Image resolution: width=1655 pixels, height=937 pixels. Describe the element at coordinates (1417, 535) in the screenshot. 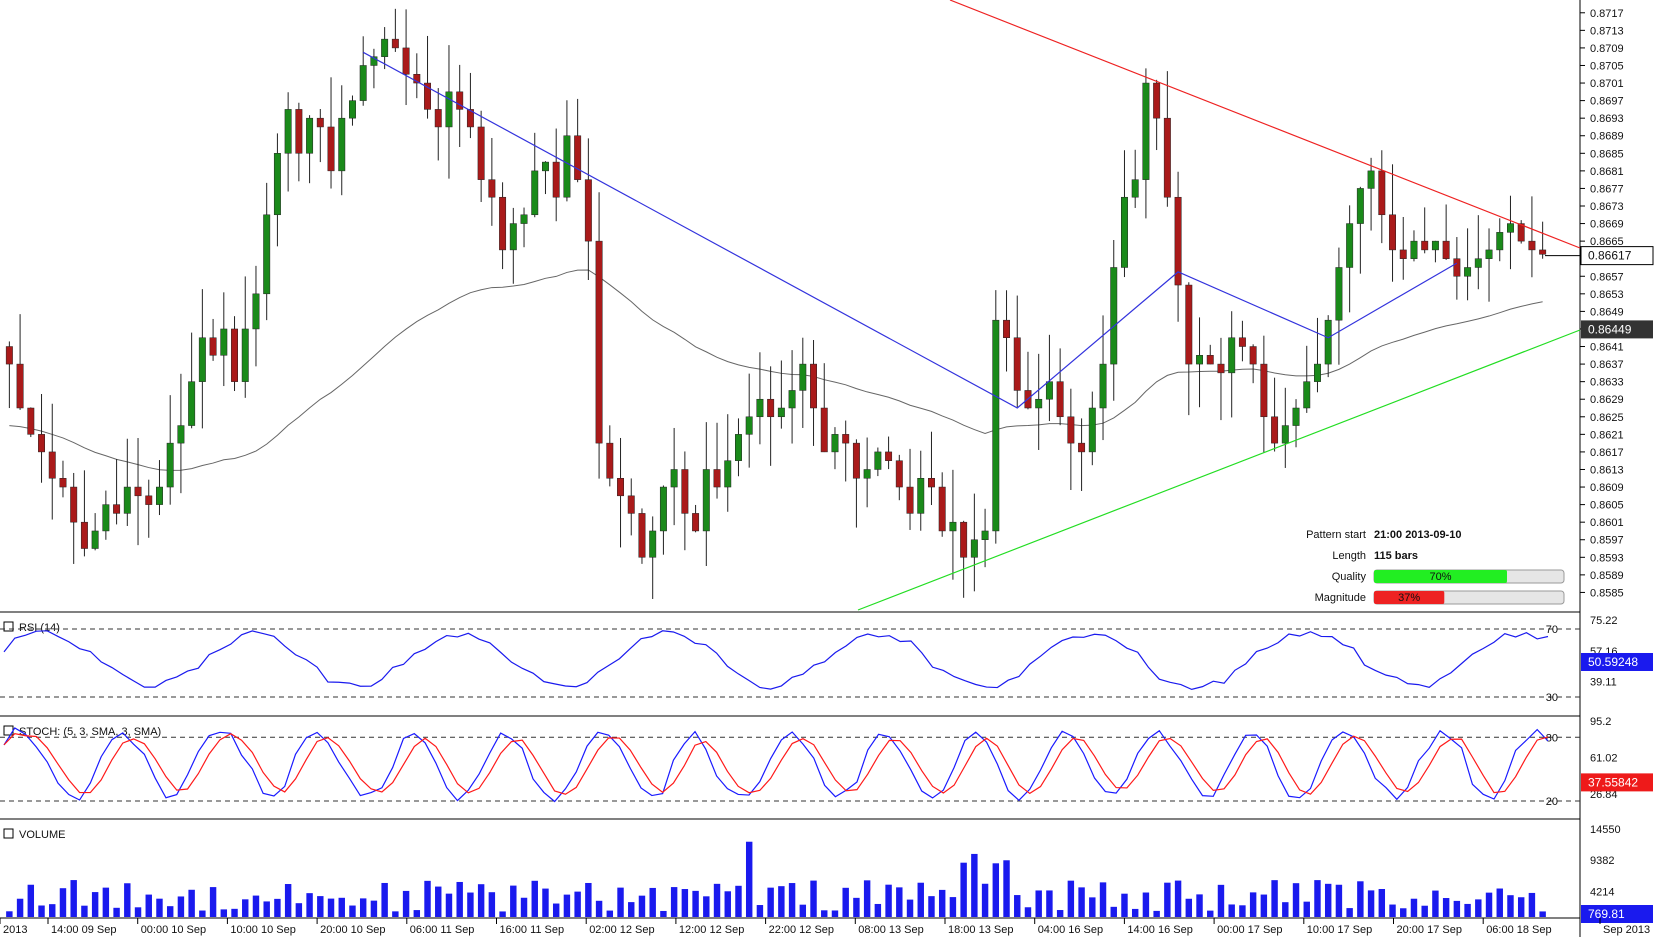

I see `pattern-start-value: 21:00 2013-09-10` at that location.